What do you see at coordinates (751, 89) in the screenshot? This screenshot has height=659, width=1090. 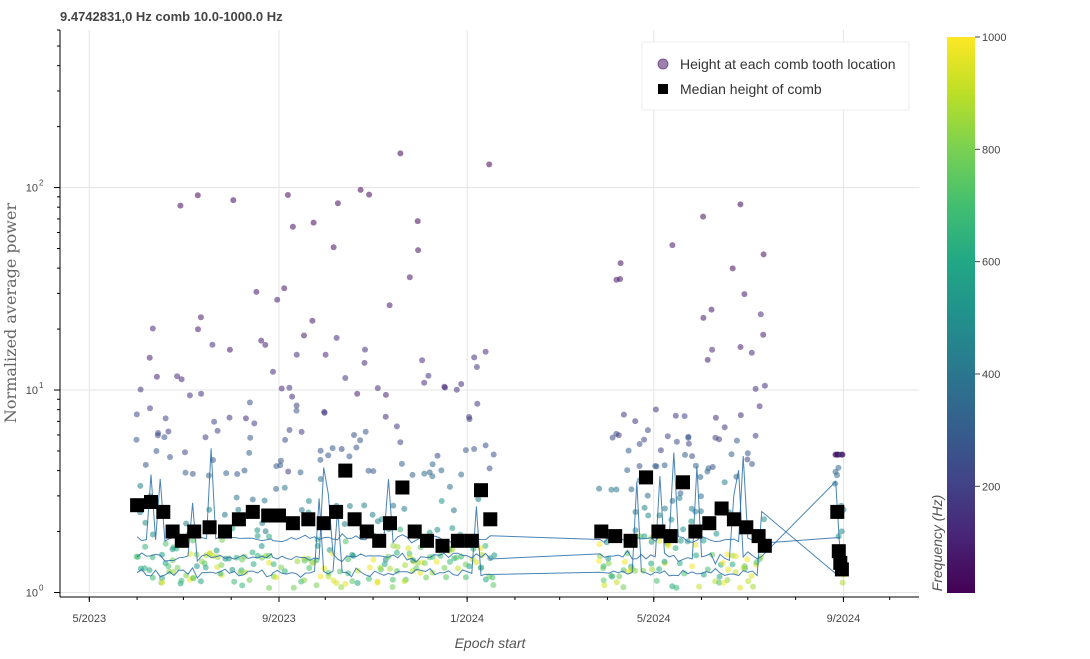 I see `legend-label-median-height: Median height of comb` at bounding box center [751, 89].